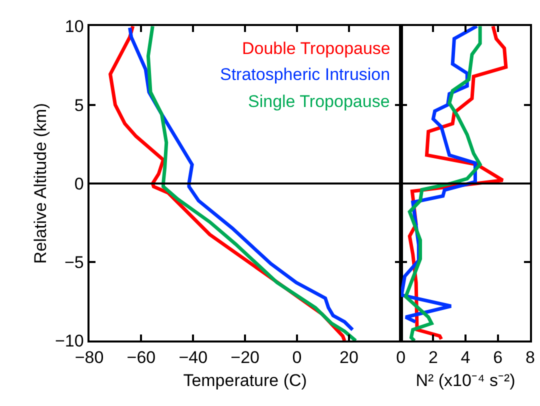  What do you see at coordinates (466, 380) in the screenshot?
I see `x-axis-title: N² (x10⁻⁴ s⁻²)` at bounding box center [466, 380].